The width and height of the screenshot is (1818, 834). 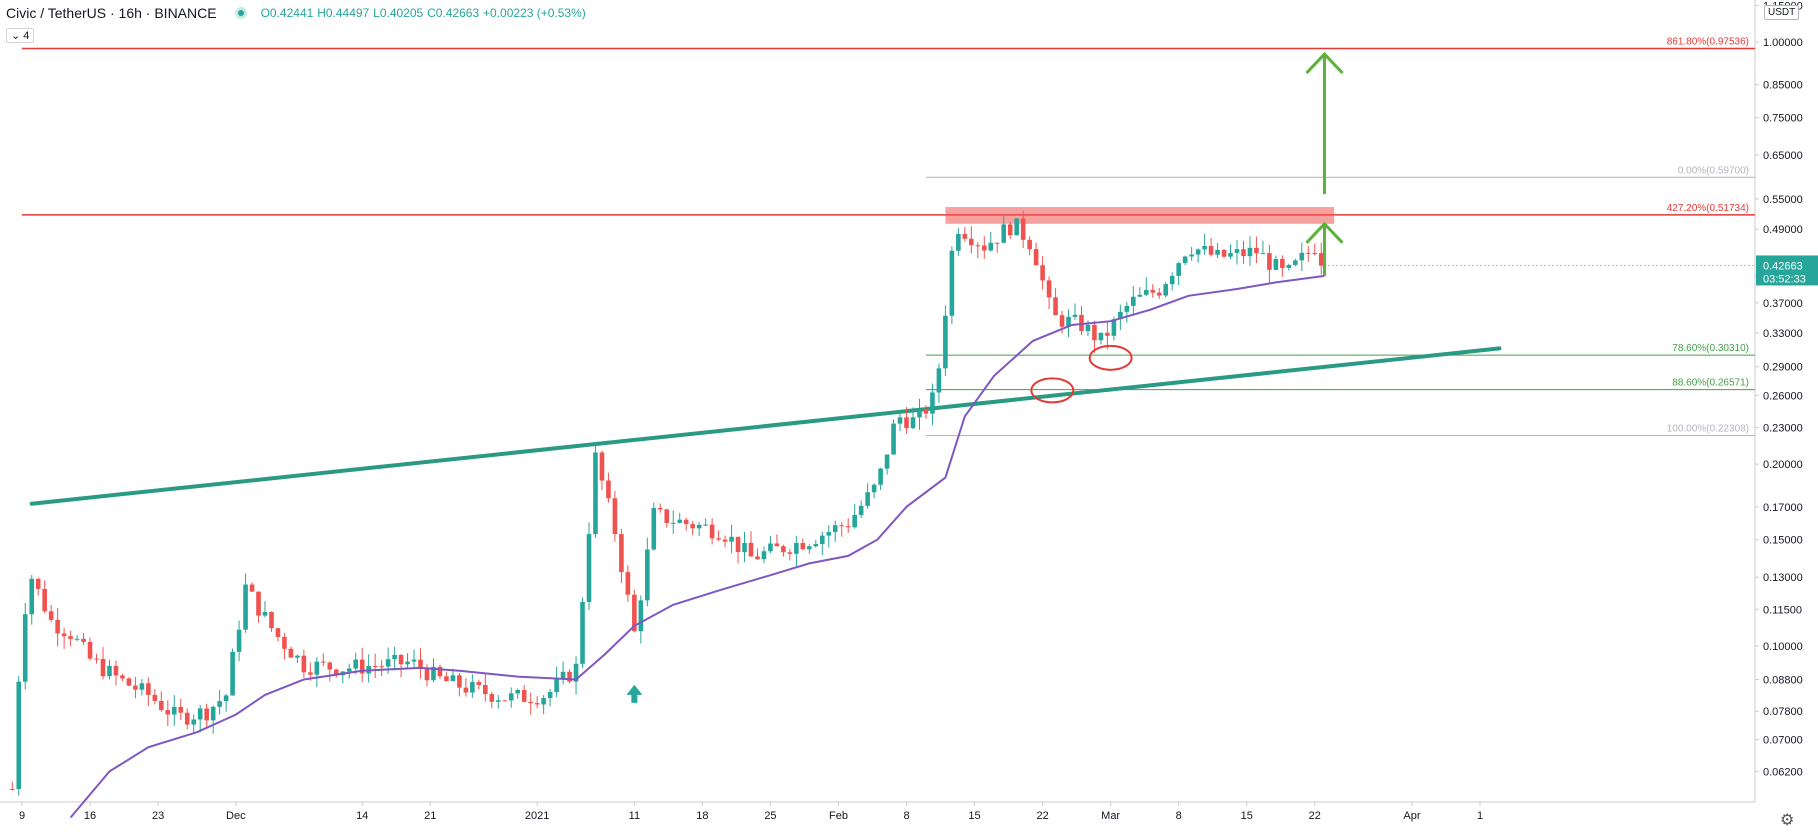 I want to click on x-tick-label: Dec, so click(x=236, y=816).